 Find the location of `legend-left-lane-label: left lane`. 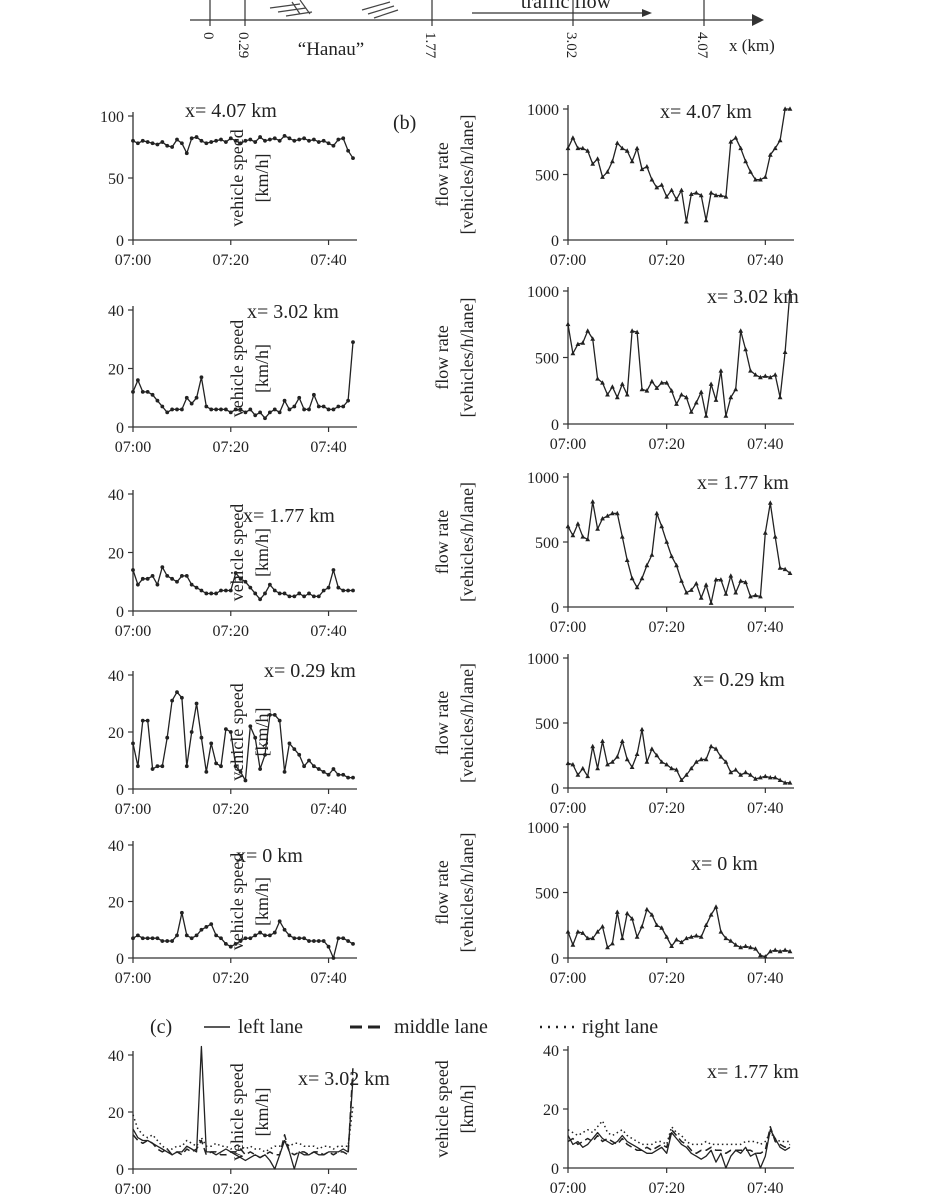

legend-left-lane-label: left lane is located at coordinates (270, 1027).